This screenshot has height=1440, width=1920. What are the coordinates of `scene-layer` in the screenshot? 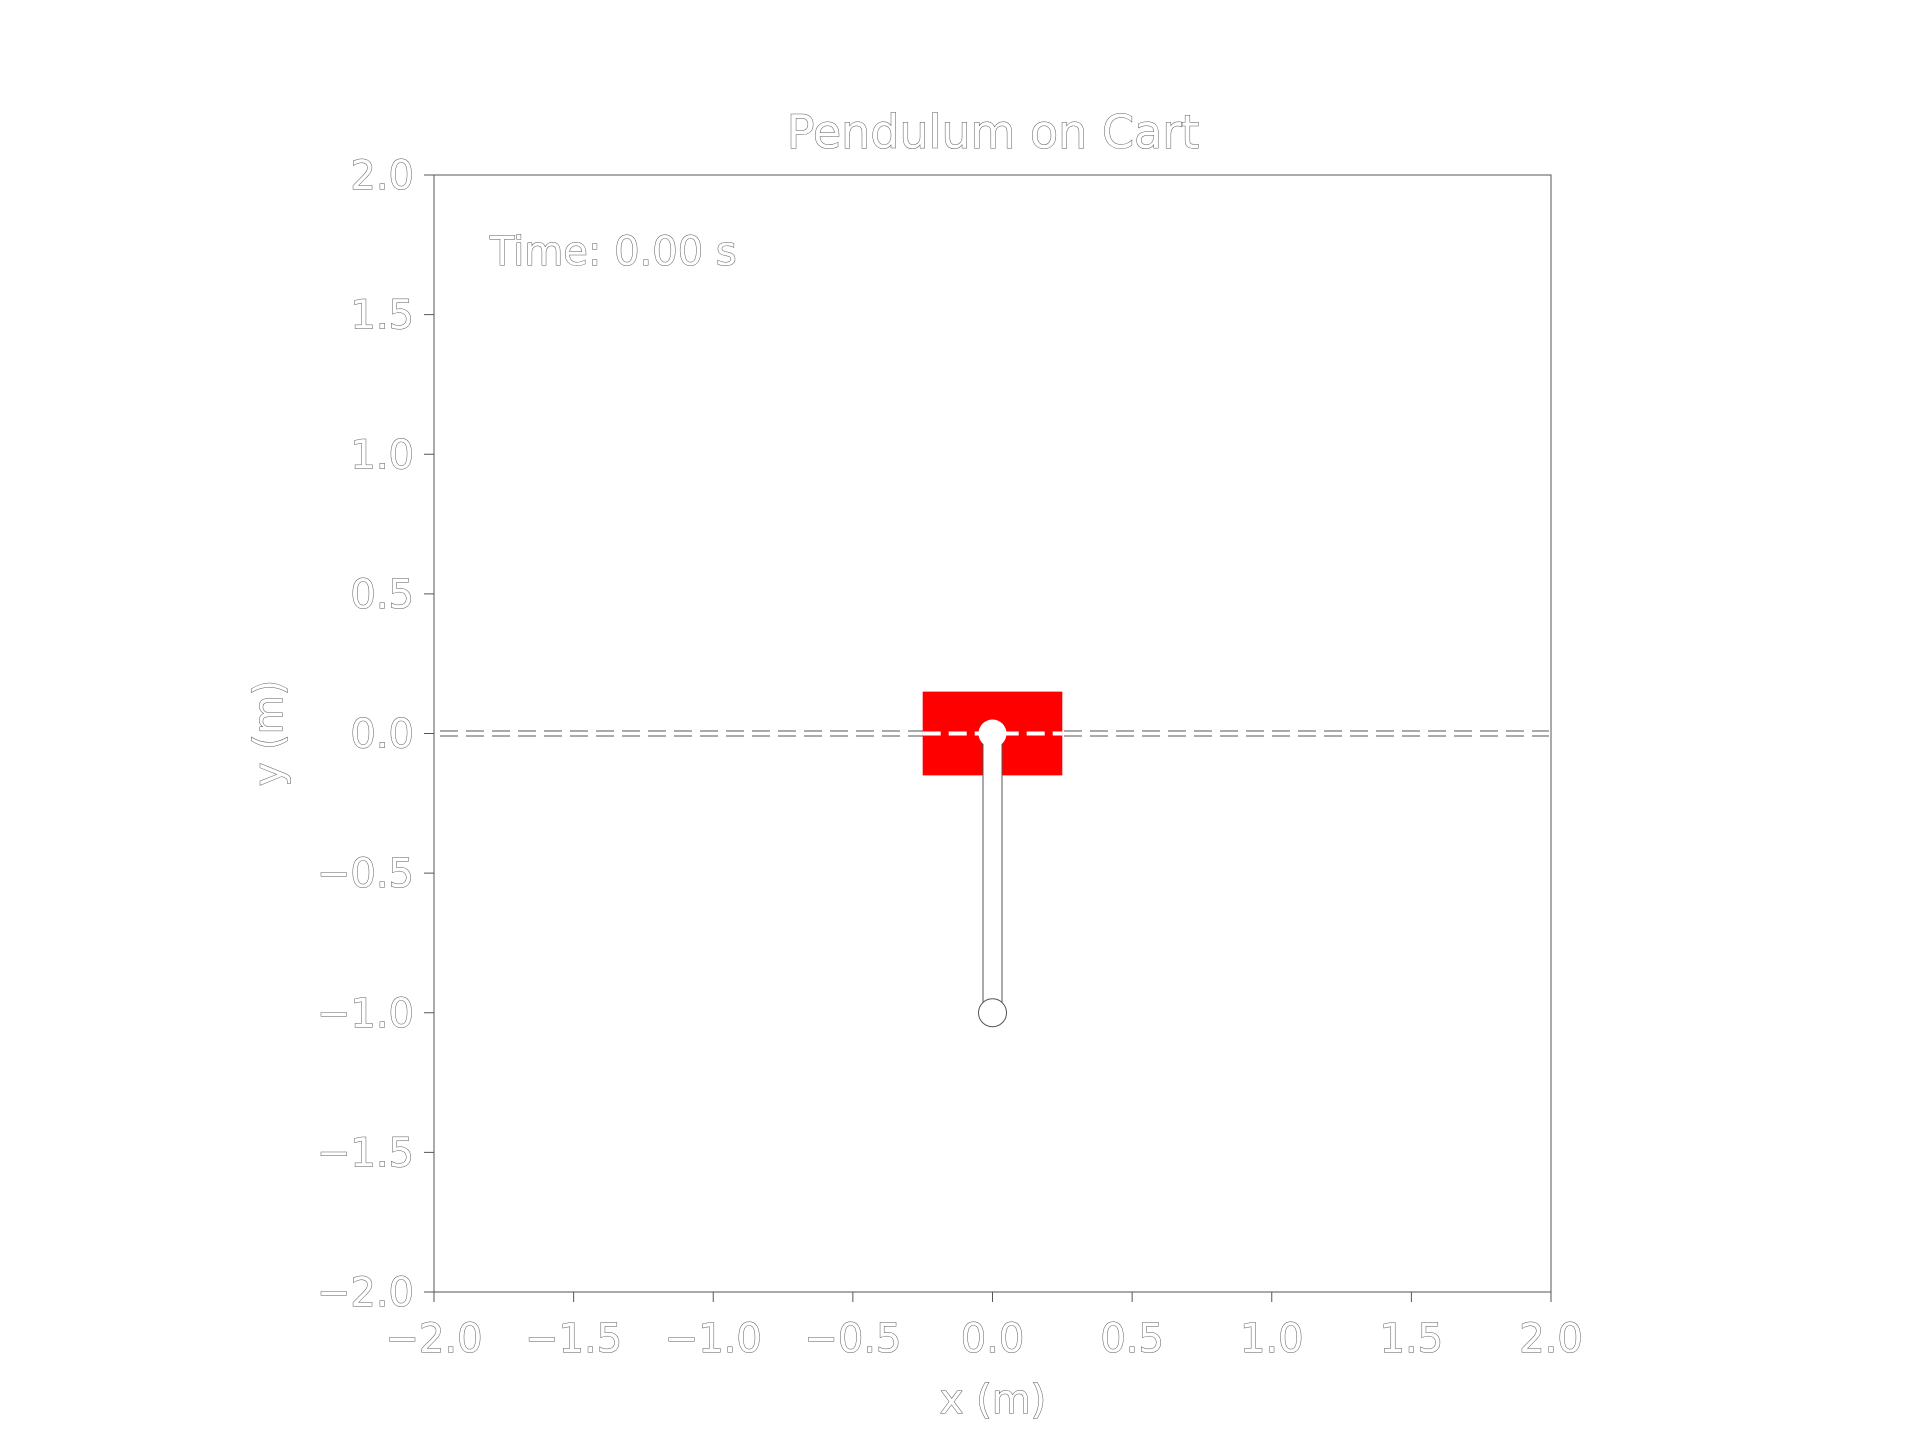 It's located at (994, 859).